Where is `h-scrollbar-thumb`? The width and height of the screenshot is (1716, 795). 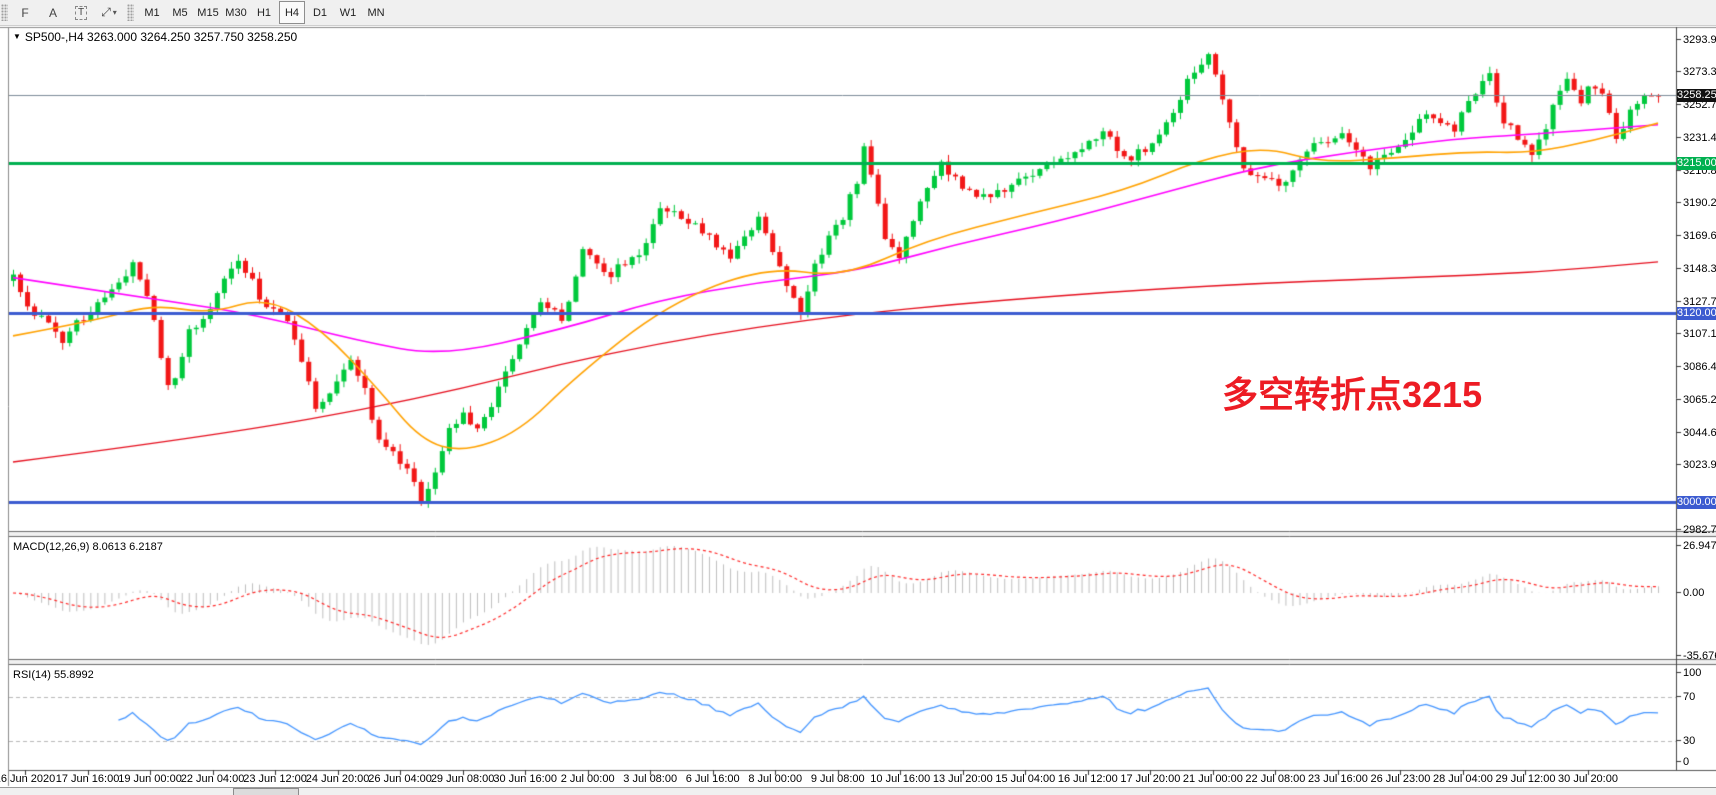 h-scrollbar-thumb is located at coordinates (266, 791).